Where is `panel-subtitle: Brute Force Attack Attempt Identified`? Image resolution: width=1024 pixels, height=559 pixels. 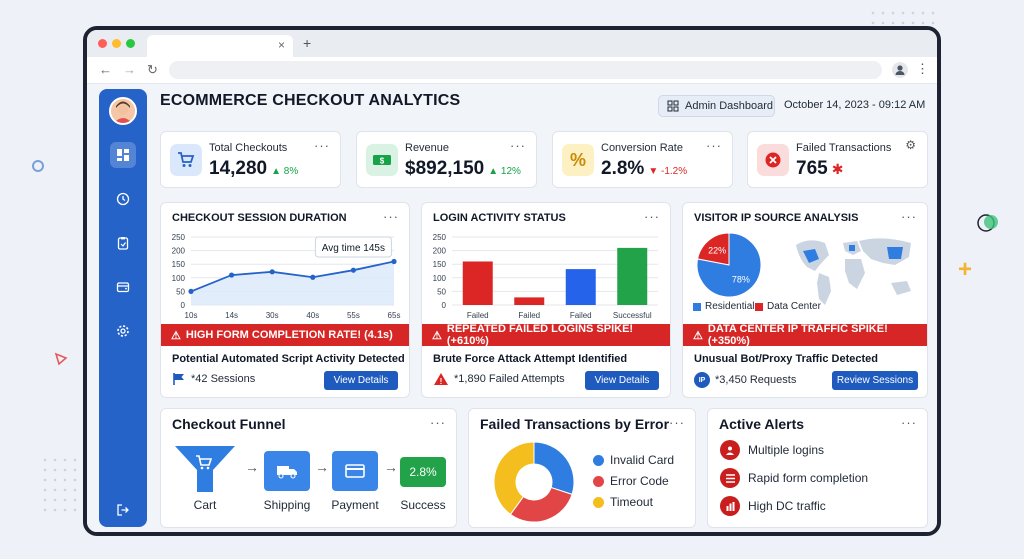
panel-subtitle: Brute Force Attack Attempt Identified is located at coordinates (530, 359).